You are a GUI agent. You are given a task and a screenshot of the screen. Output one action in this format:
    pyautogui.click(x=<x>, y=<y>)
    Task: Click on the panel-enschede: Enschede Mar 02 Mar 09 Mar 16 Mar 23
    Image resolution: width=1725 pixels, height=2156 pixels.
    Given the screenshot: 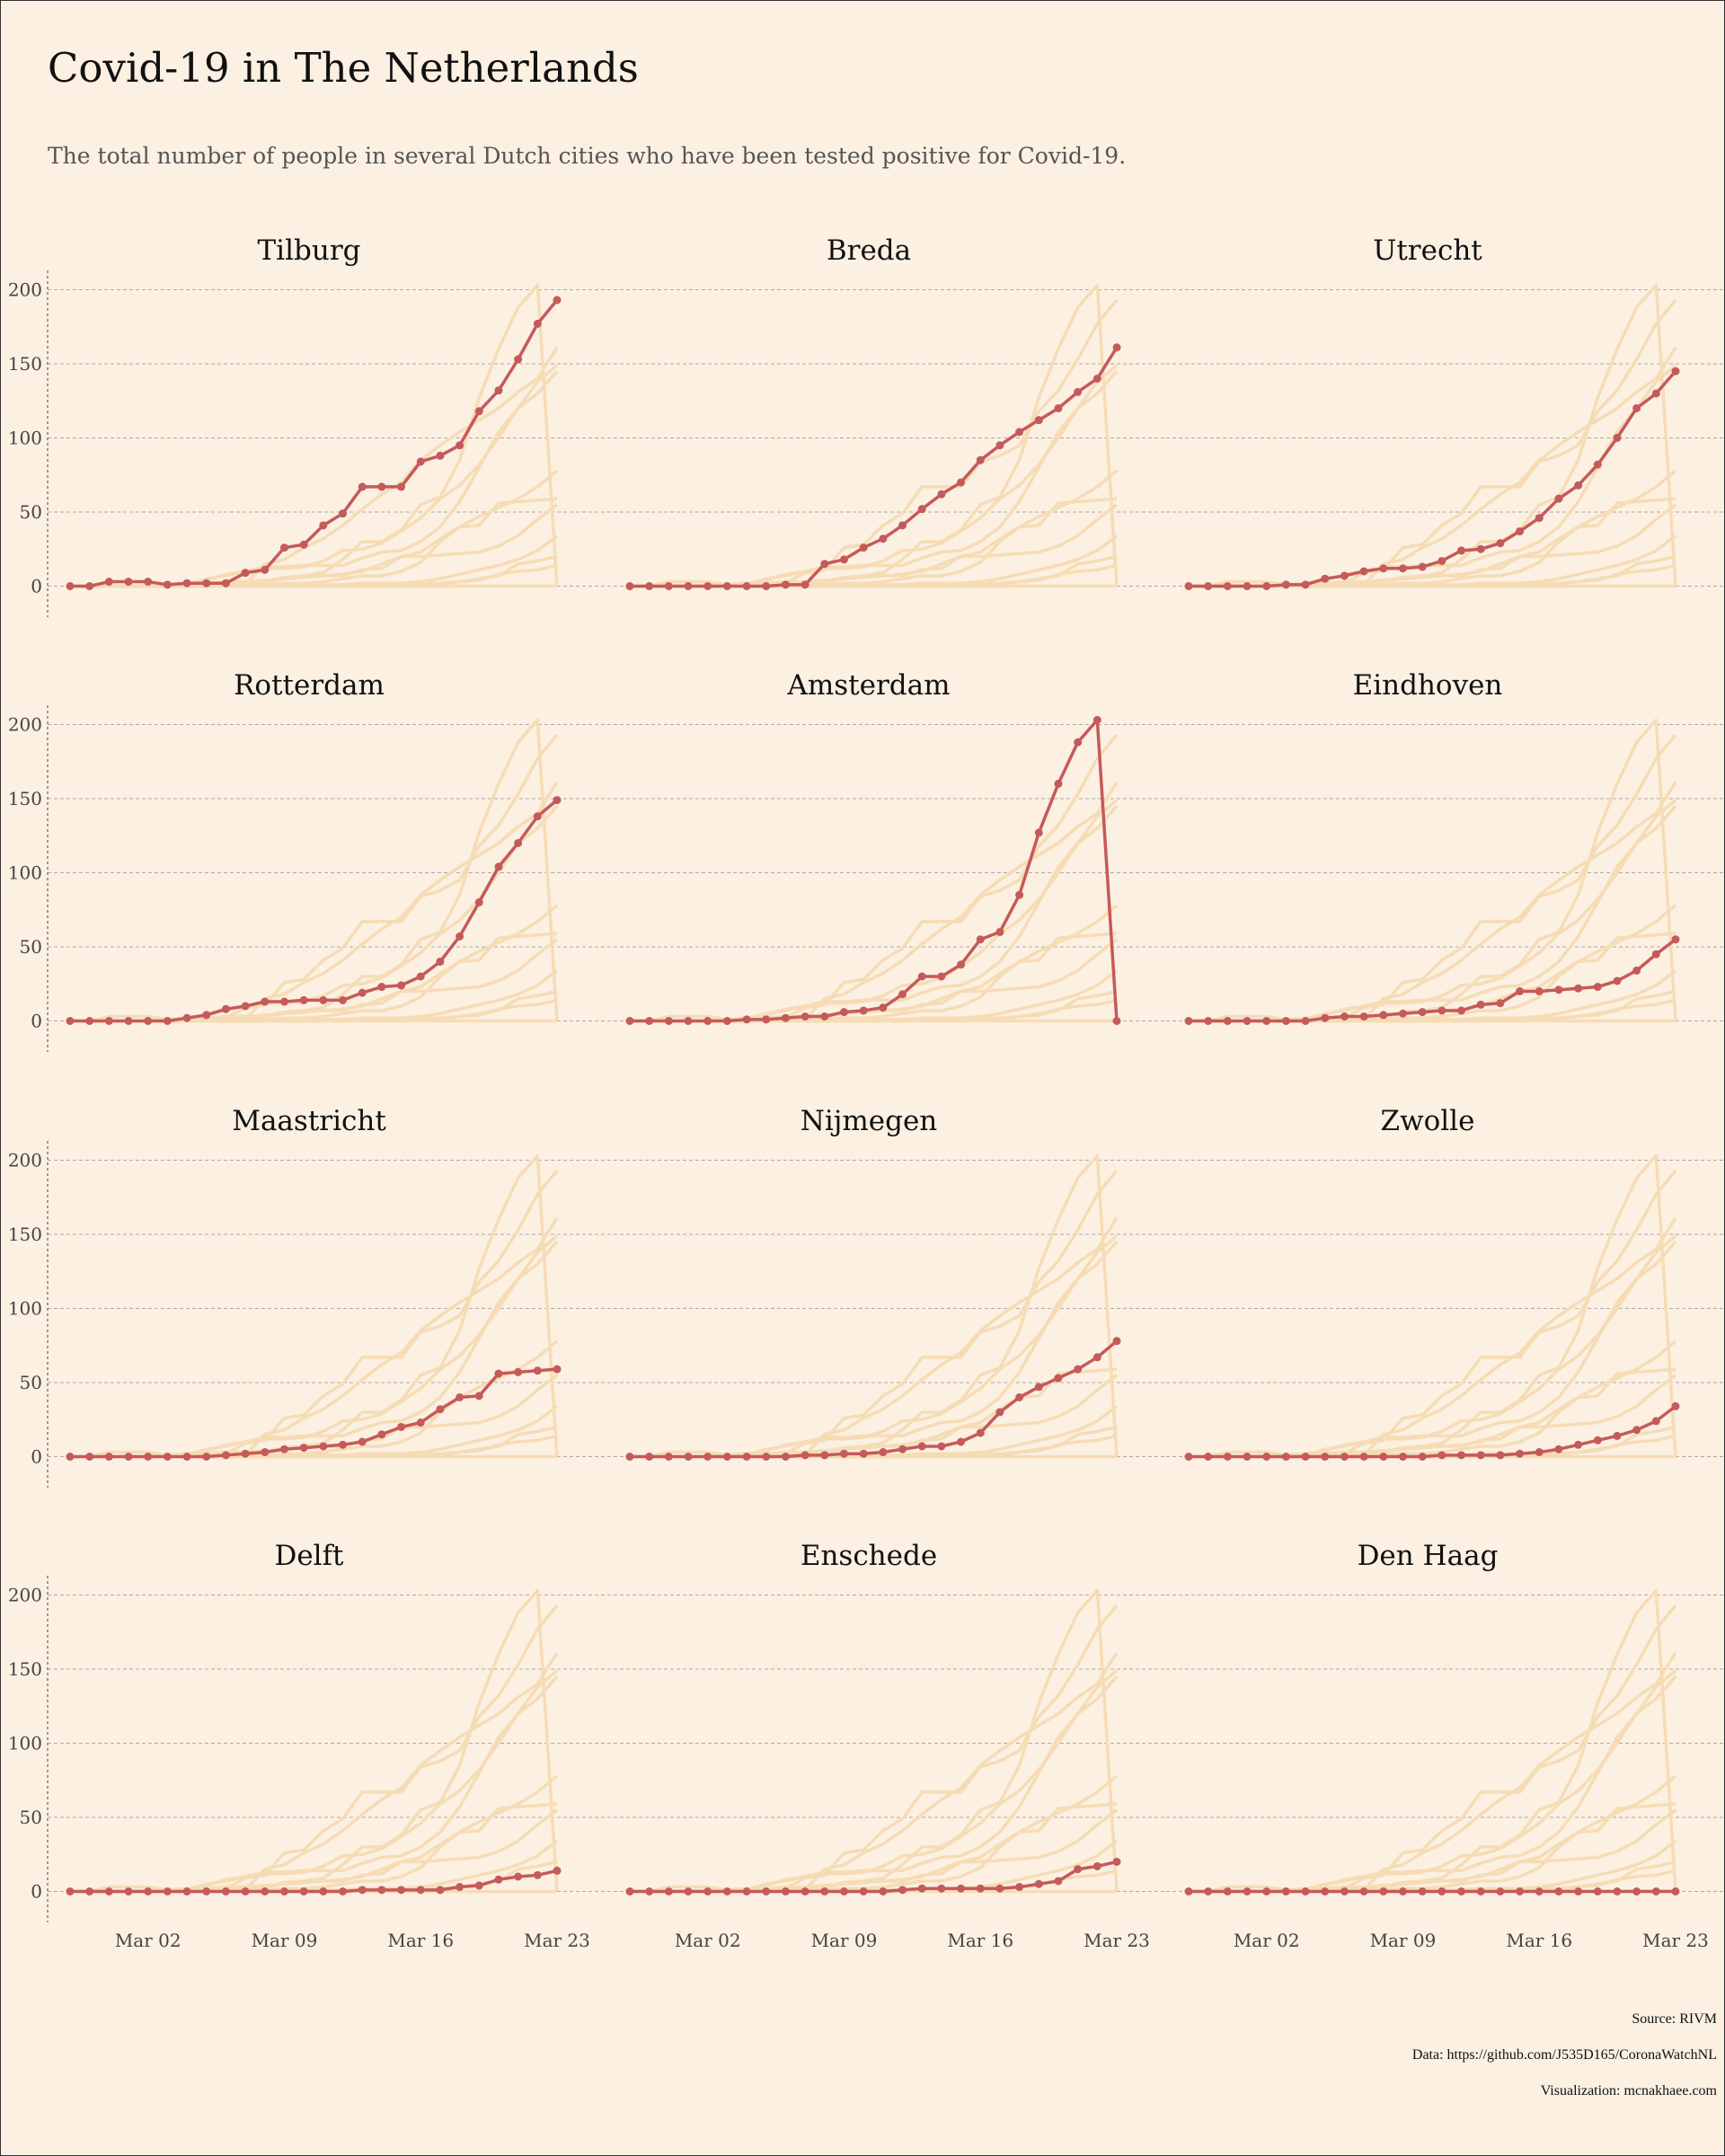 What is the action you would take?
    pyautogui.click(x=886, y=1745)
    